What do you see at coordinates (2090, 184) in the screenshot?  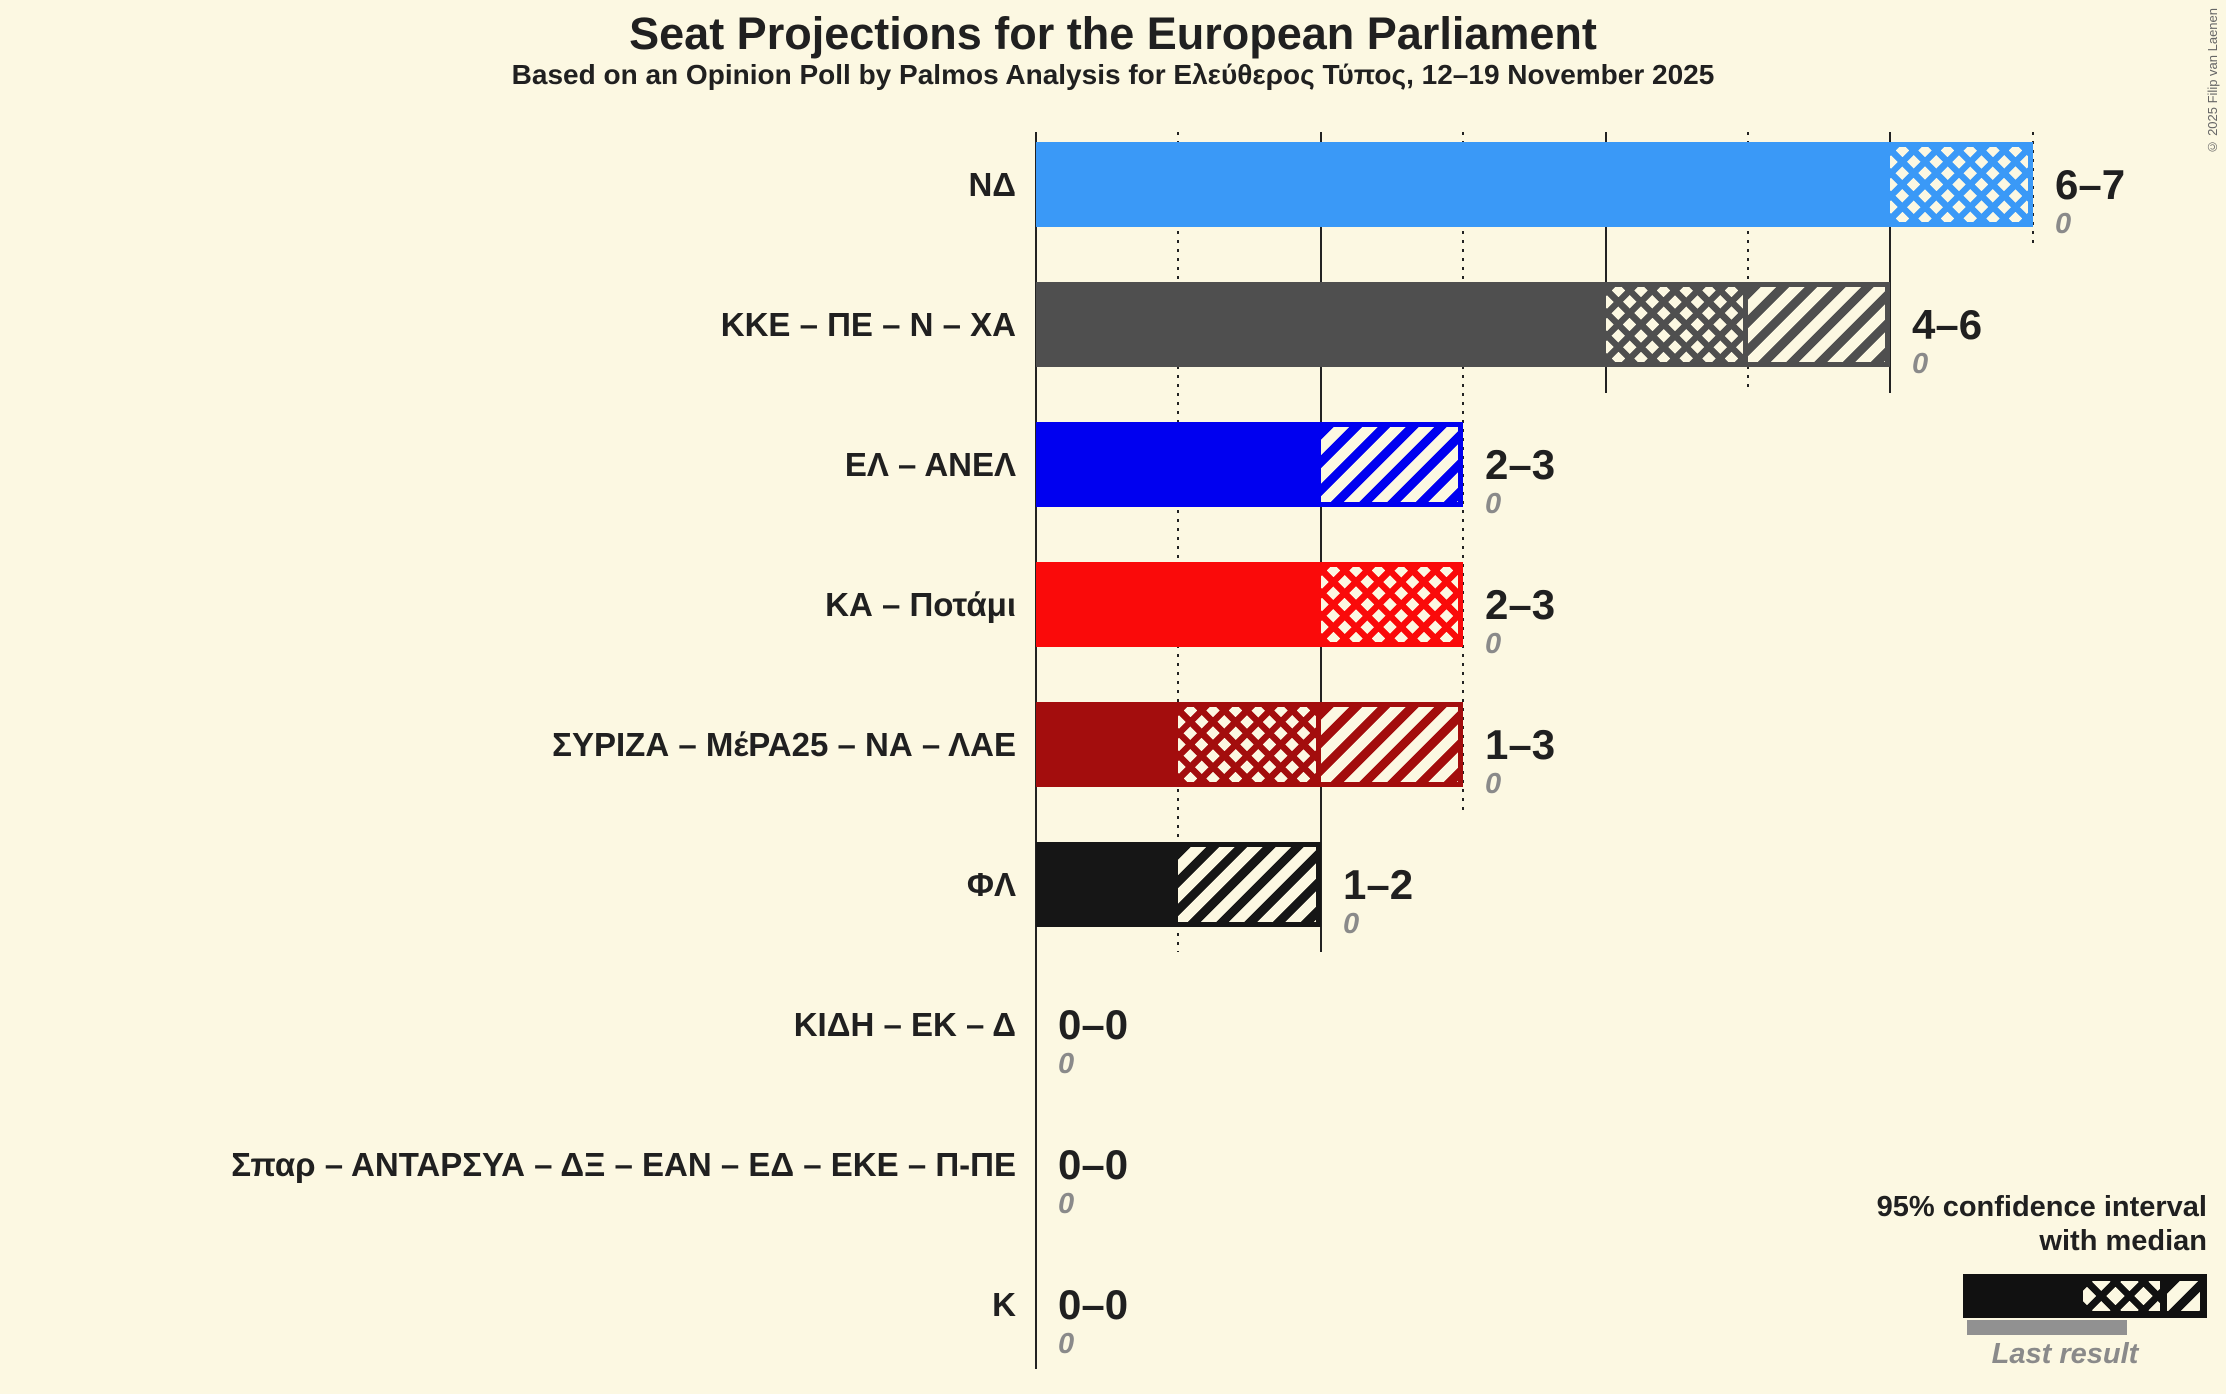 I see `seat-range-label: 6–7` at bounding box center [2090, 184].